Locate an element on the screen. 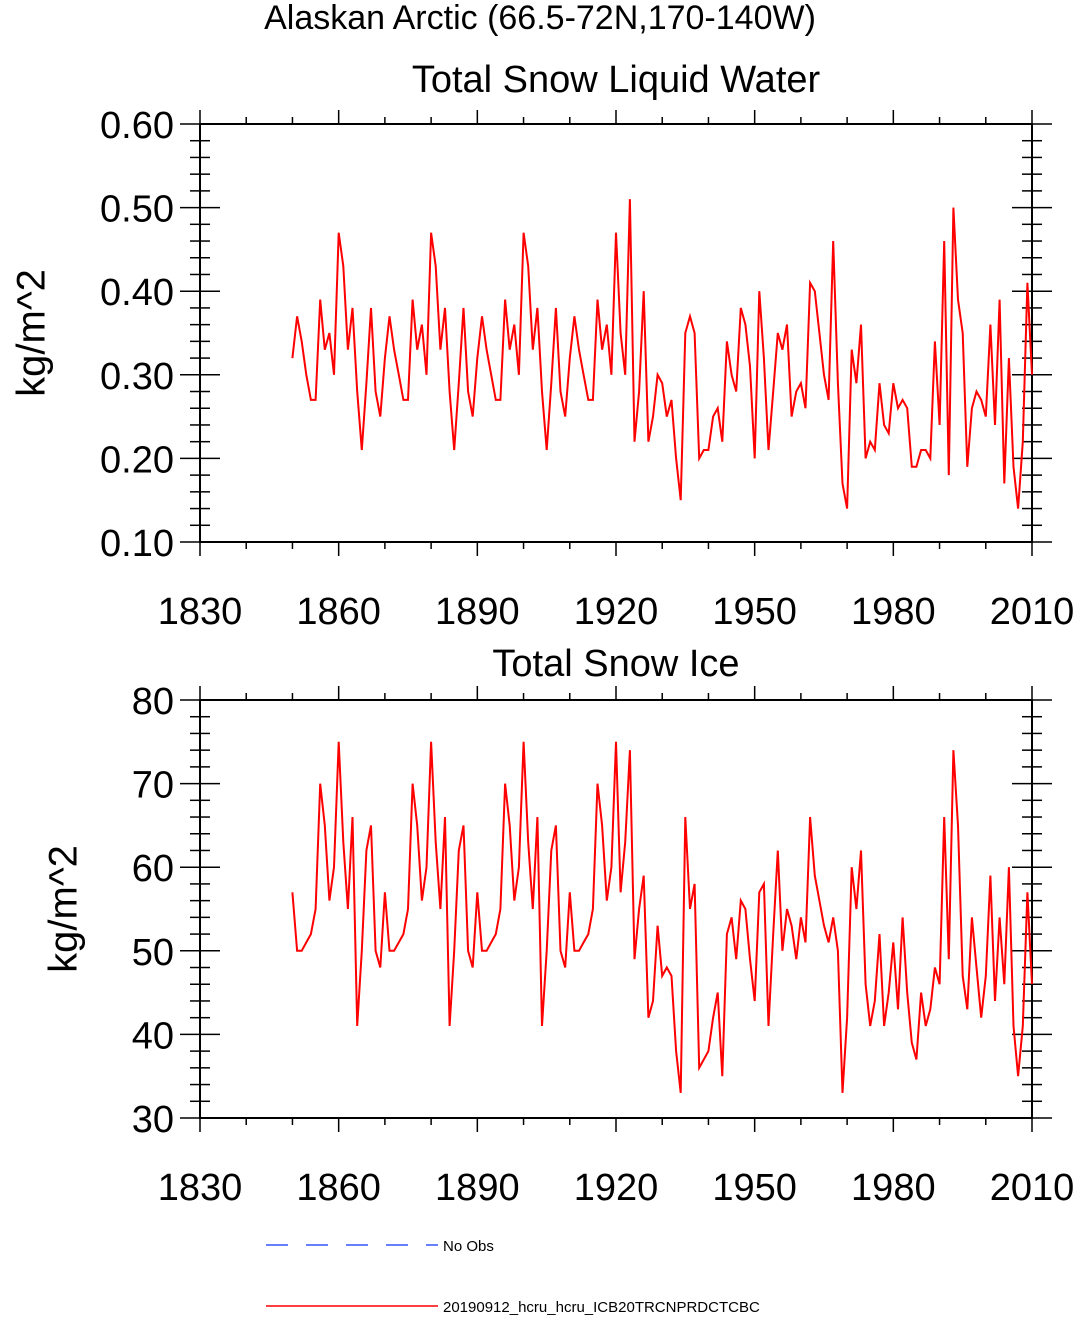 The width and height of the screenshot is (1080, 1317). chart-title: Total Snow Liquid Water is located at coordinates (616, 80).